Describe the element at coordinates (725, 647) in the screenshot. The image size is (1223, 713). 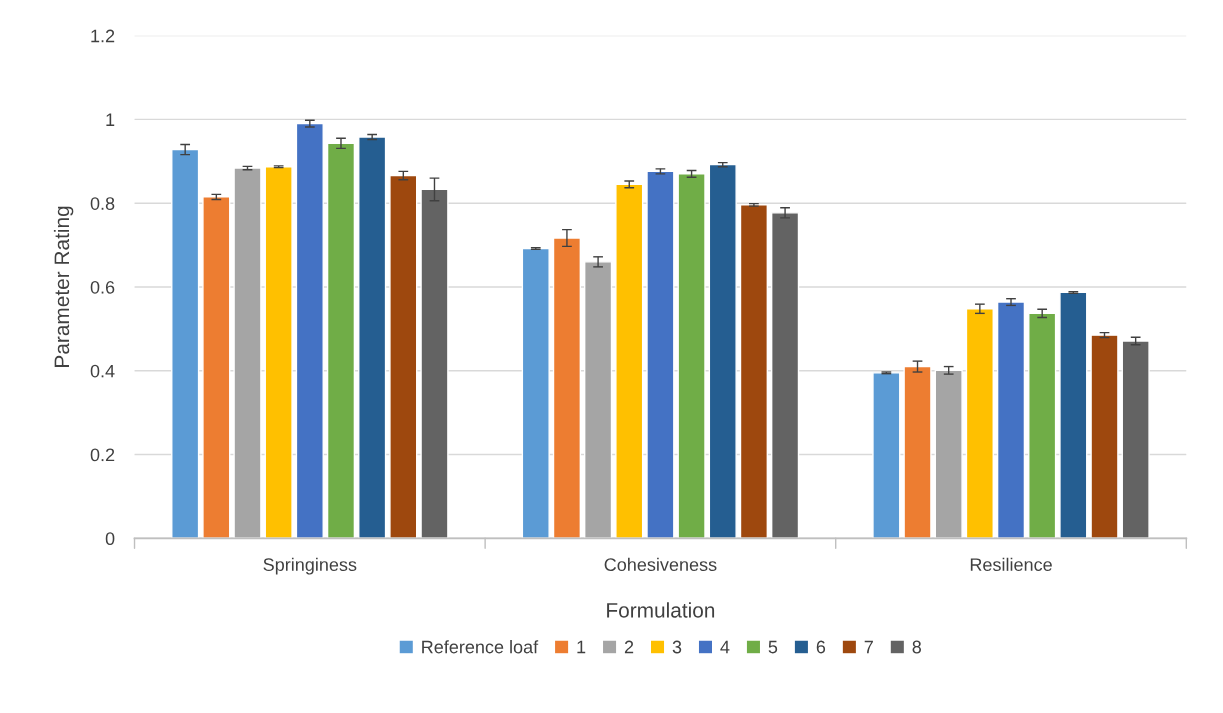
I see `legend-label: 4` at that location.